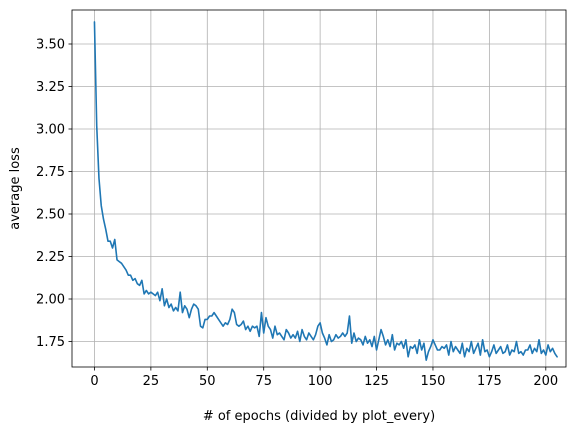  What do you see at coordinates (50, 257) in the screenshot?
I see `y-tick-label: 2.25` at bounding box center [50, 257].